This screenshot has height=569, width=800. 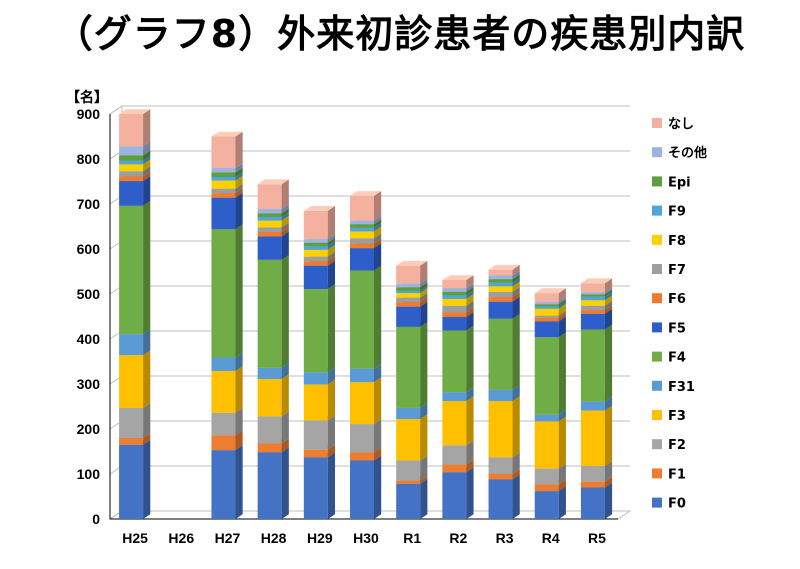 I want to click on bar-segment-なし-H28, so click(x=273, y=194).